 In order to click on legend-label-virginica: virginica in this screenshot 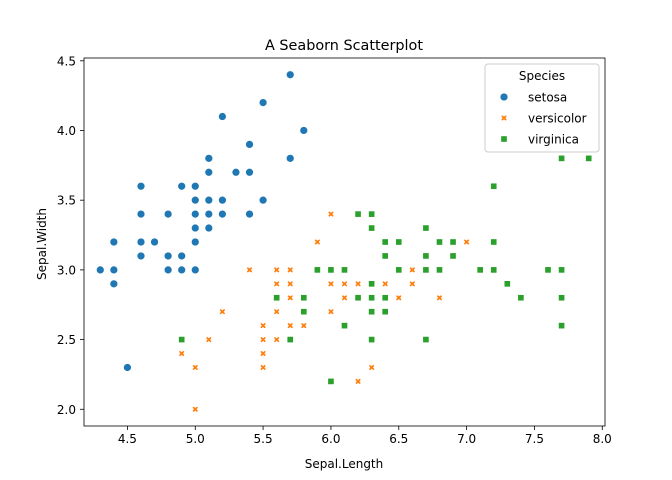, I will do `click(553, 140)`.